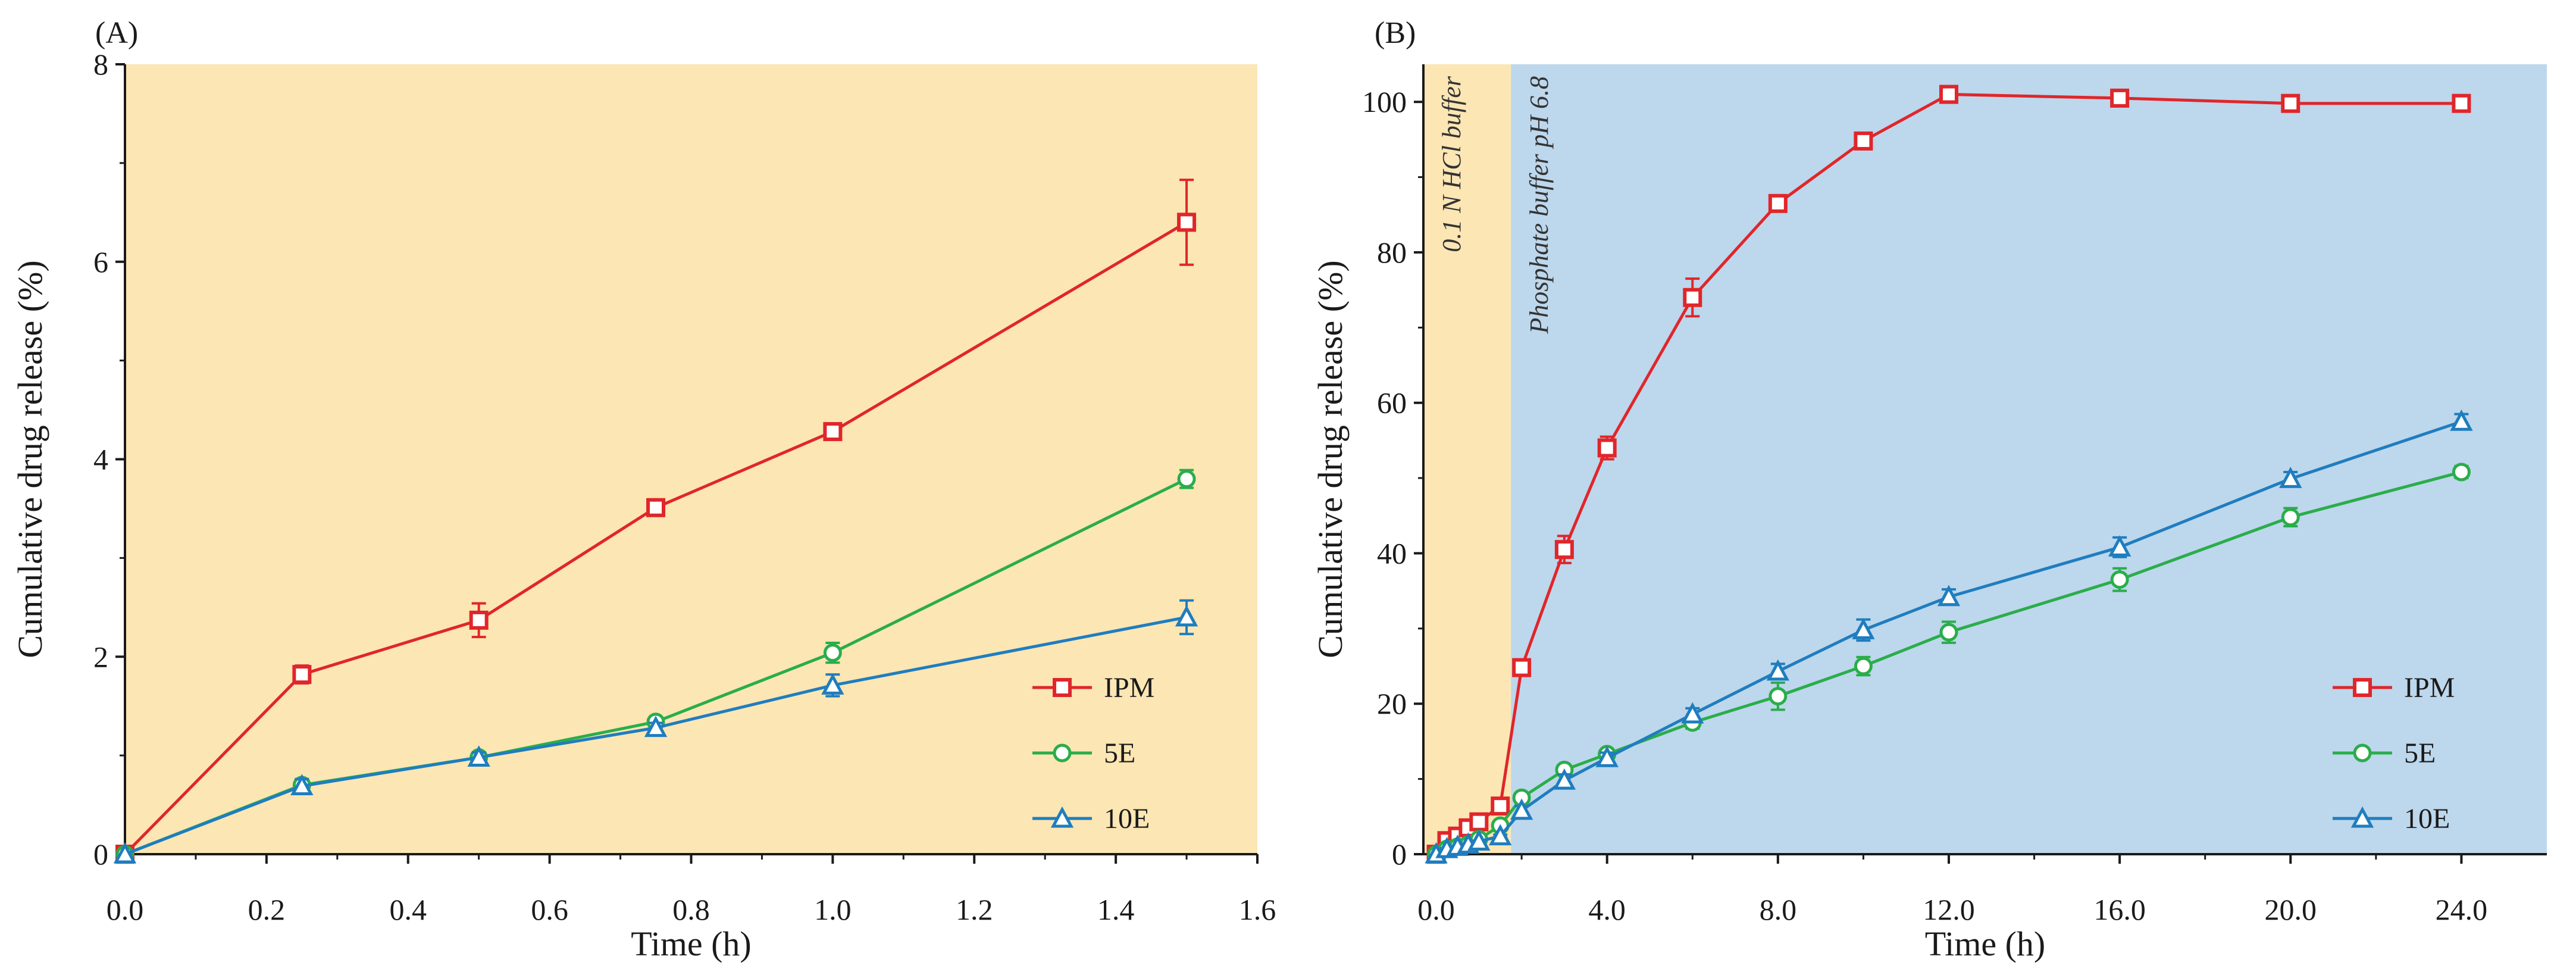 This screenshot has width=2576, height=978. Describe the element at coordinates (1539, 205) in the screenshot. I see `region-label: Phosphate buffer pH 6.8` at that location.